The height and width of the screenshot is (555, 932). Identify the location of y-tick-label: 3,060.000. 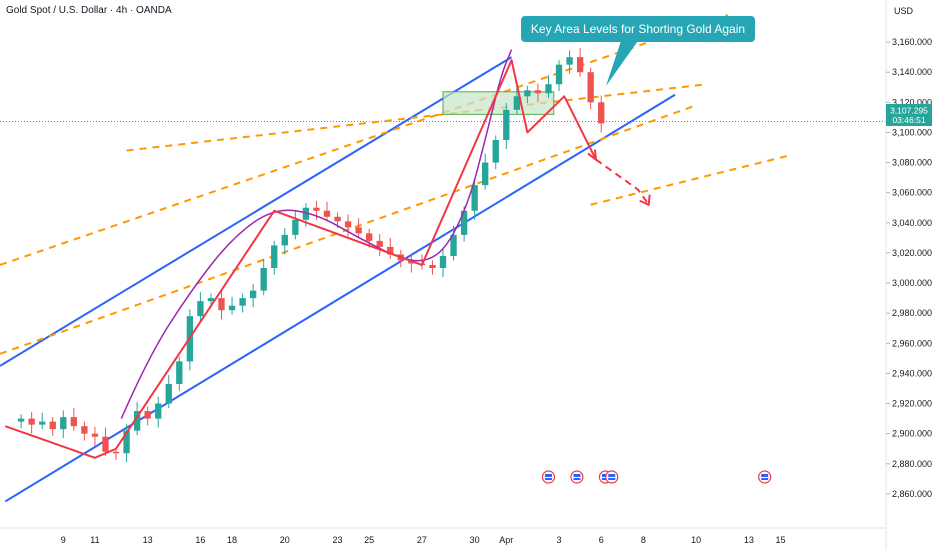
(912, 193).